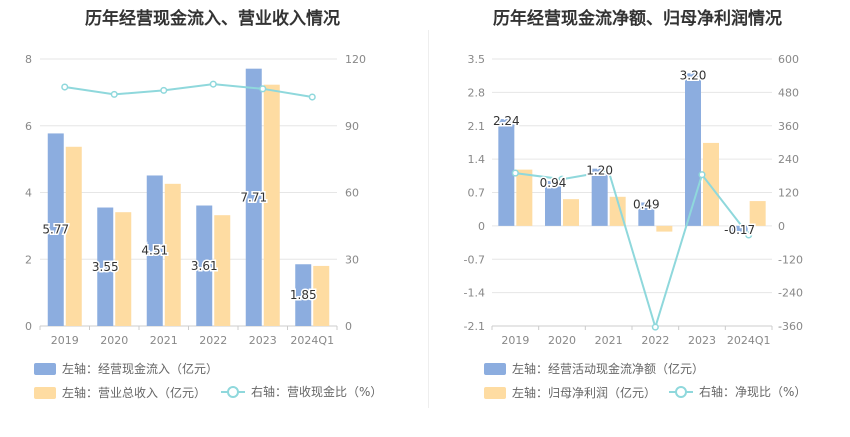 The width and height of the screenshot is (850, 437). What do you see at coordinates (562, 340) in the screenshot?
I see `x-tick-label: 2020` at bounding box center [562, 340].